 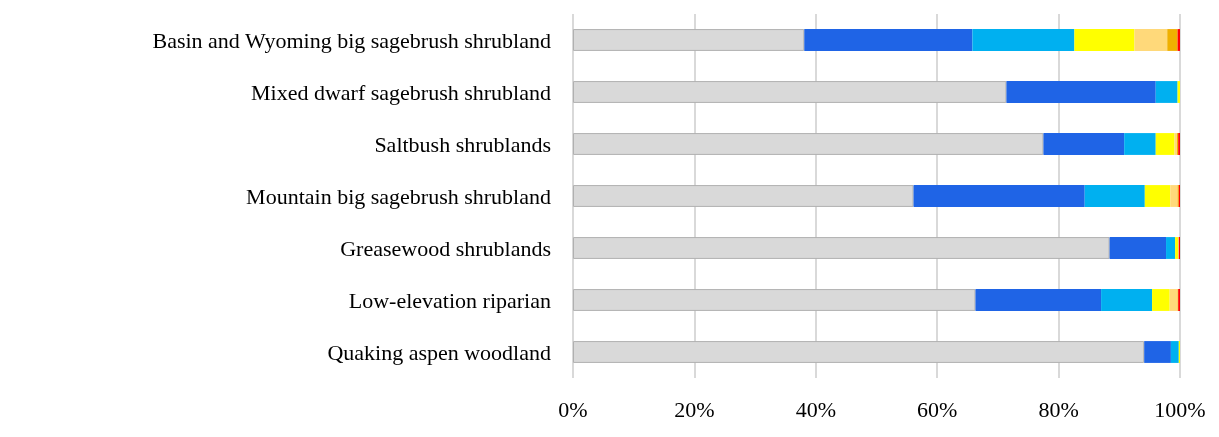 What do you see at coordinates (445, 248) in the screenshot?
I see `y-tick-label: Greasewood shrublands` at bounding box center [445, 248].